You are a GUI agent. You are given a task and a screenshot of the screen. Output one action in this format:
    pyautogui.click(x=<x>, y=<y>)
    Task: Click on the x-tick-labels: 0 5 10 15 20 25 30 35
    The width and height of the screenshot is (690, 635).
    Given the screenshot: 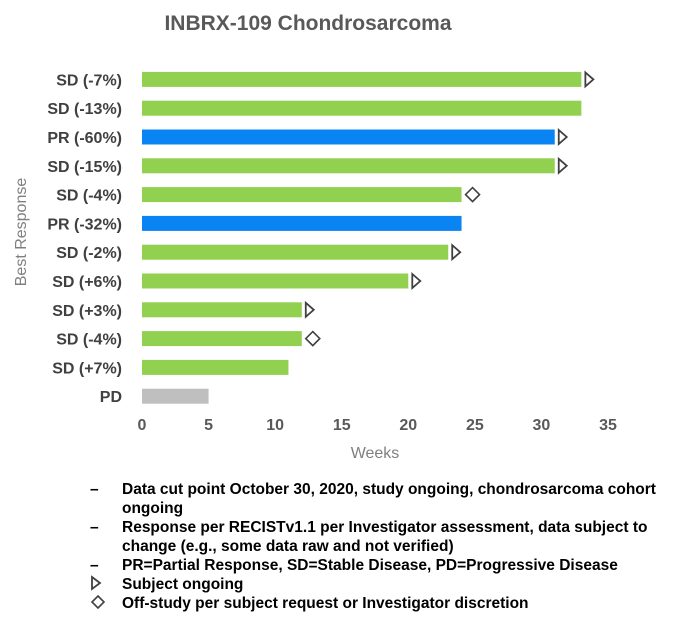 What is the action you would take?
    pyautogui.click(x=377, y=425)
    